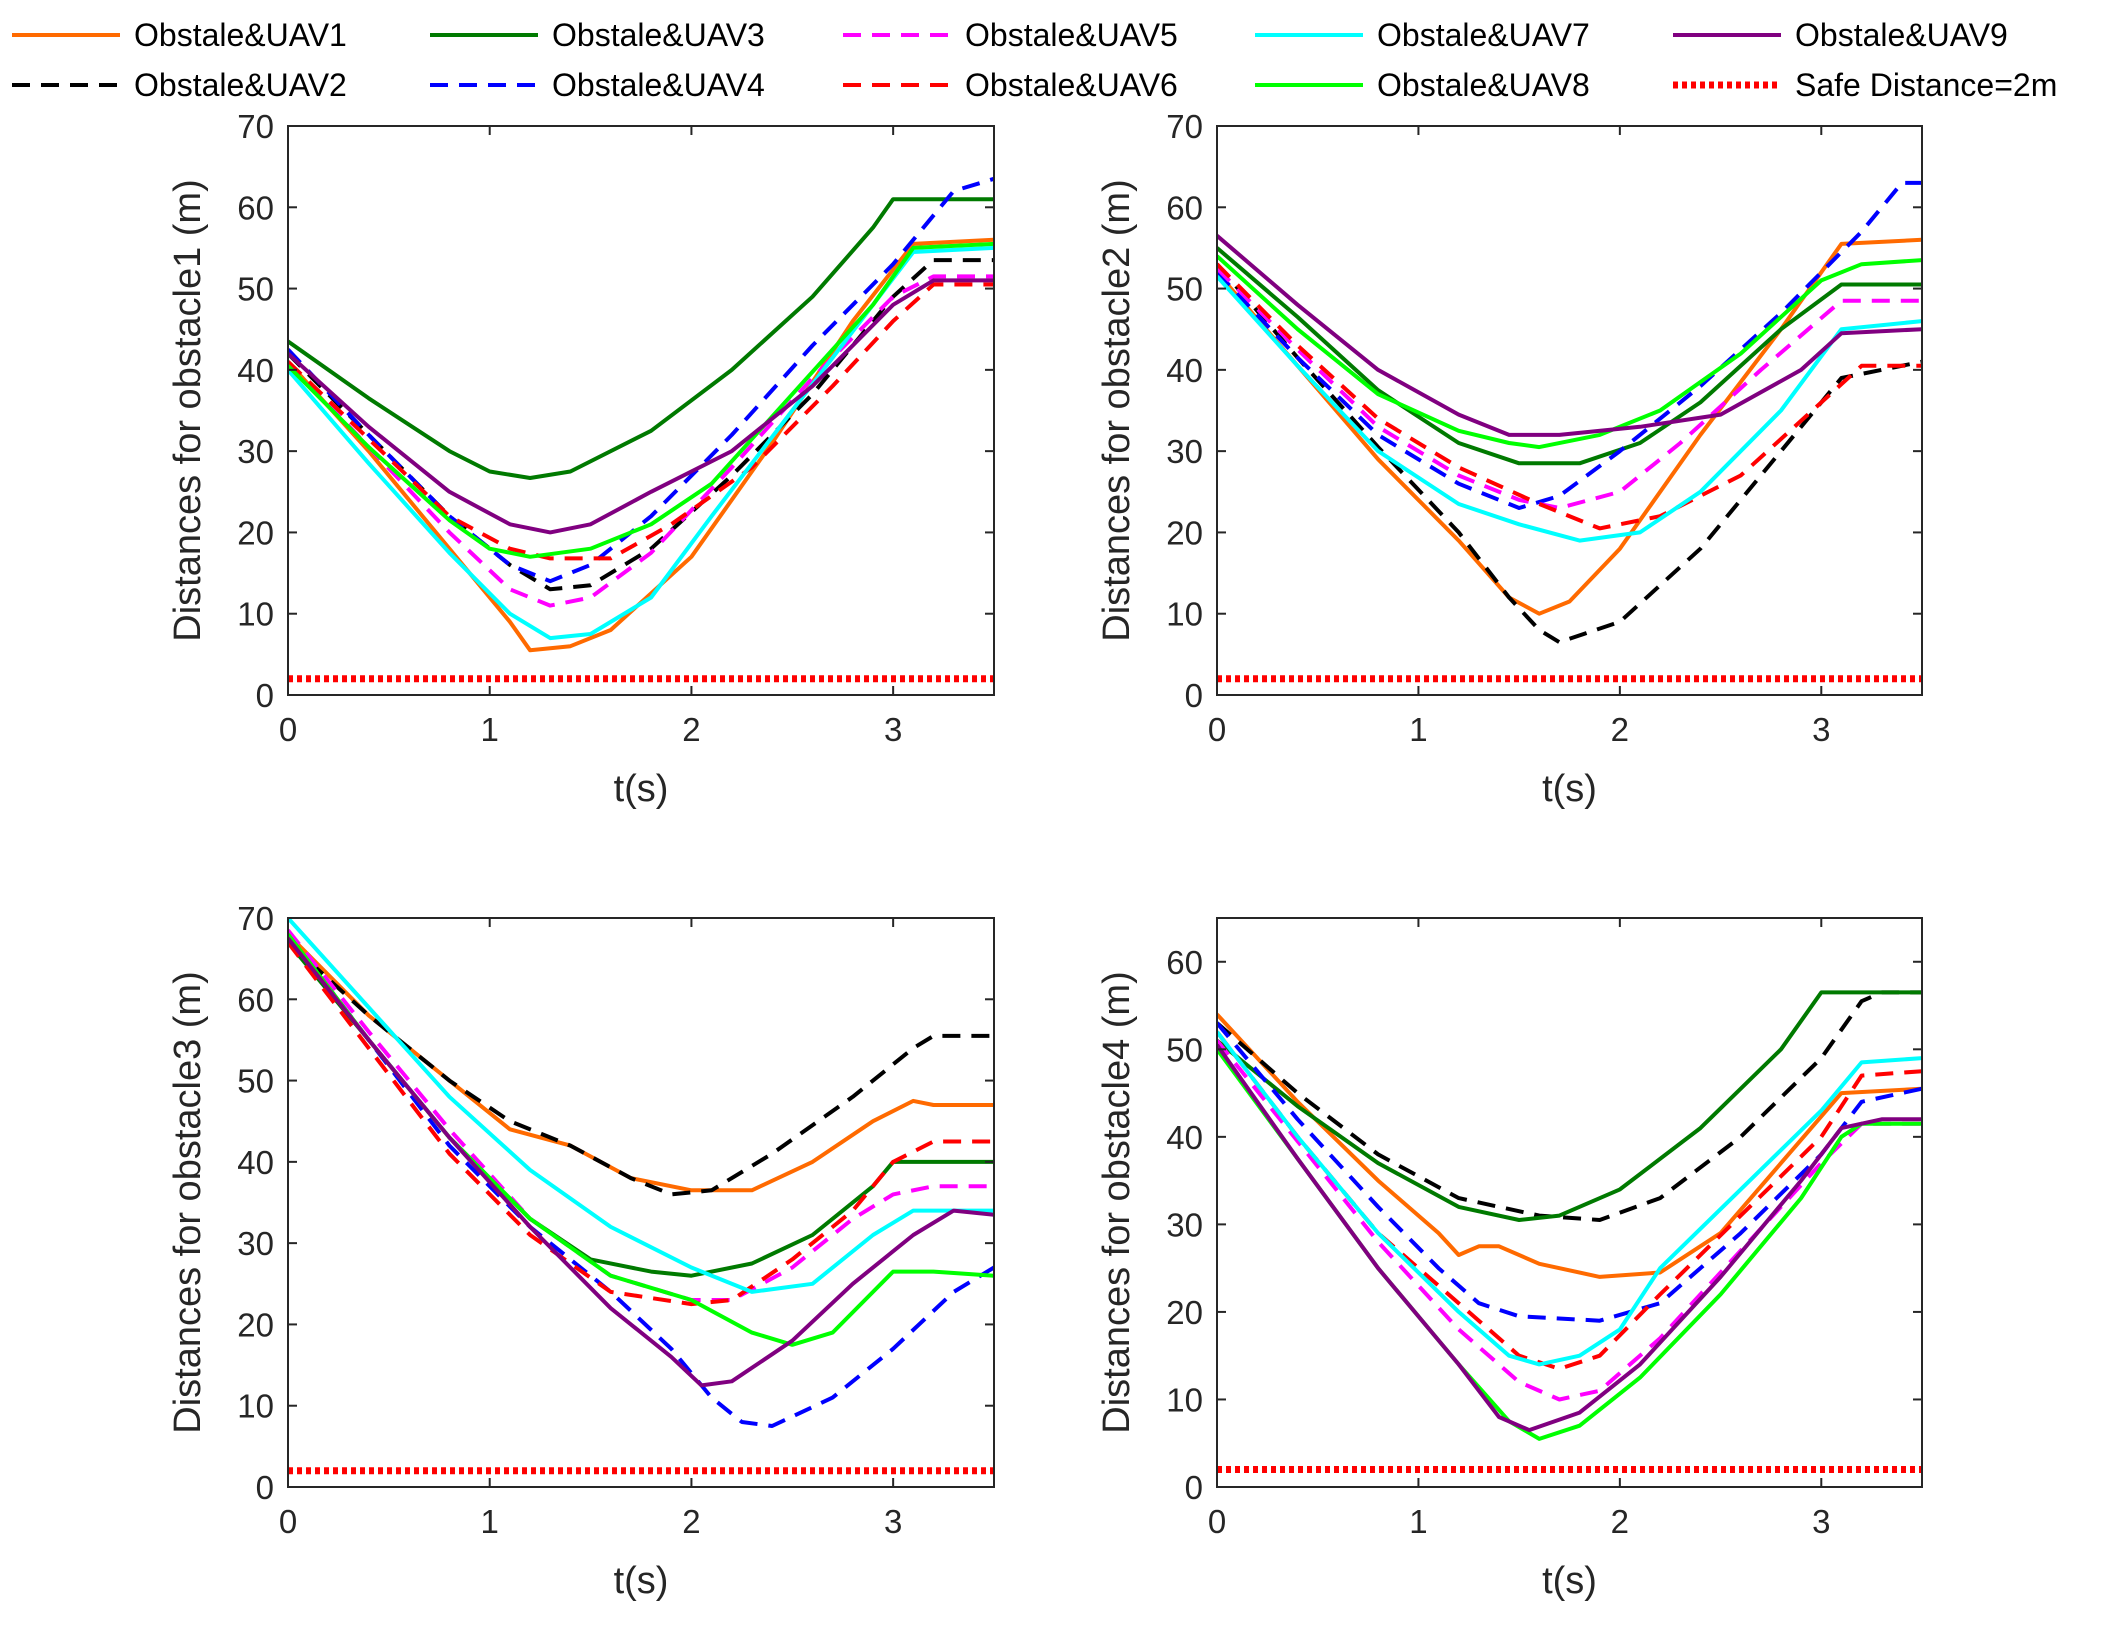 This screenshot has height=1626, width=2125. I want to click on legend-label: Obstale&UAV7, so click(1483, 35).